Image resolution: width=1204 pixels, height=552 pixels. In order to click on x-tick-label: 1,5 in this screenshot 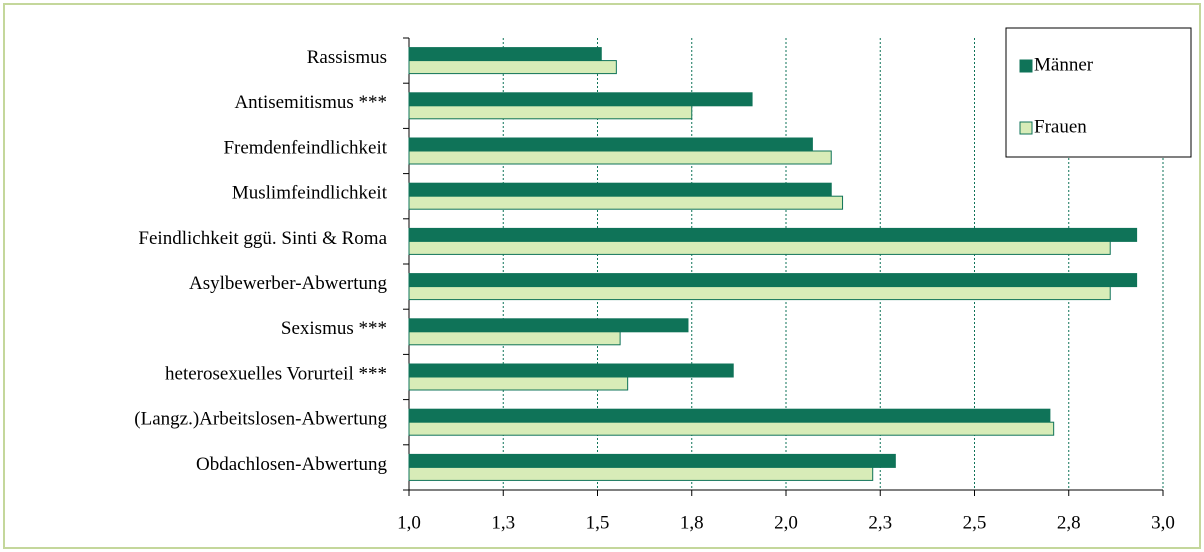, I will do `click(598, 522)`.